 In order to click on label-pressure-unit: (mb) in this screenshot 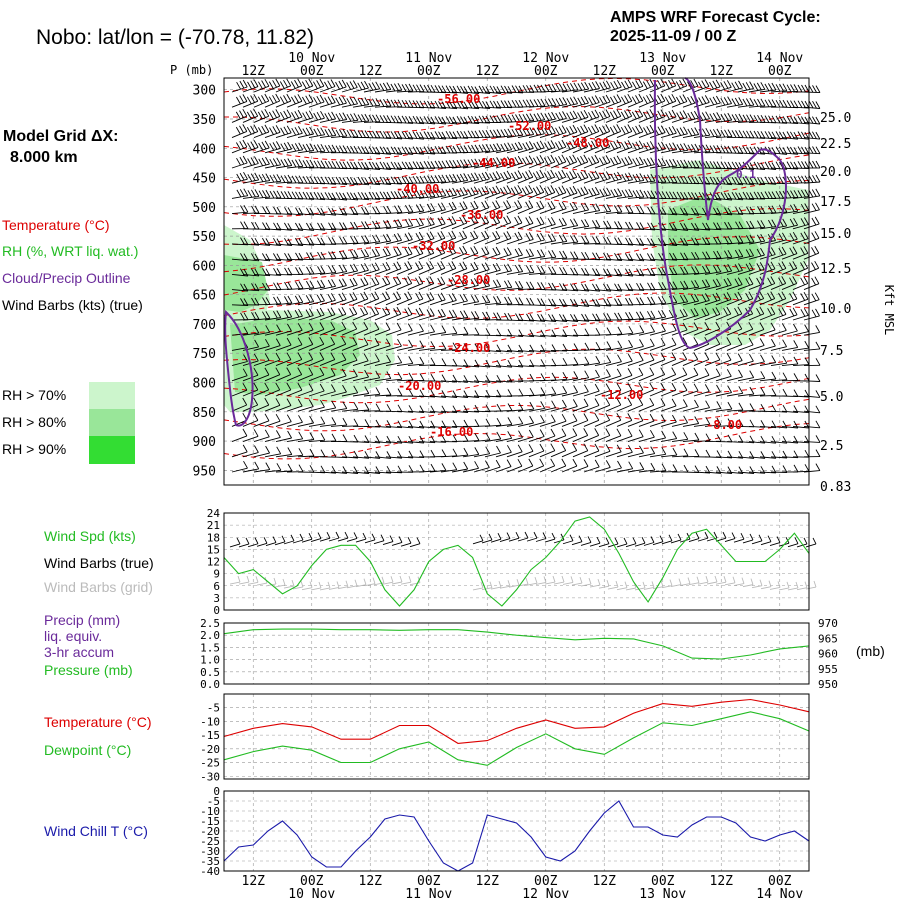, I will do `click(870, 651)`.